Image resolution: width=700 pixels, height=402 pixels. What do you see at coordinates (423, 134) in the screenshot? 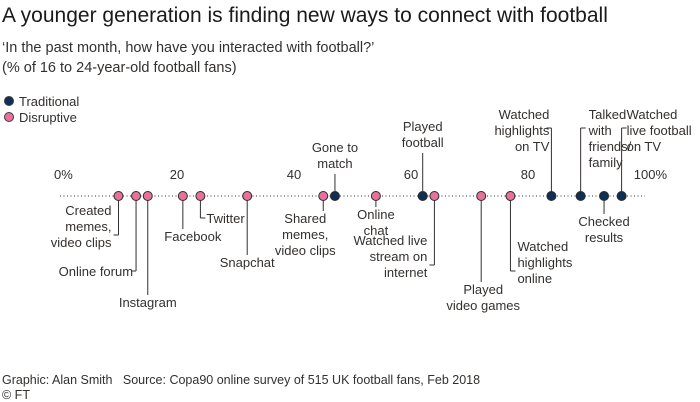
I see `point-label-played-football: Played football` at bounding box center [423, 134].